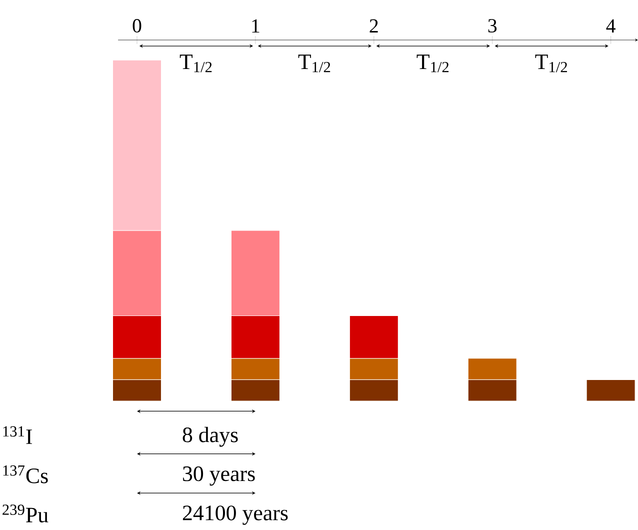  What do you see at coordinates (137, 25) in the screenshot?
I see `x-tick-label: 0` at bounding box center [137, 25].